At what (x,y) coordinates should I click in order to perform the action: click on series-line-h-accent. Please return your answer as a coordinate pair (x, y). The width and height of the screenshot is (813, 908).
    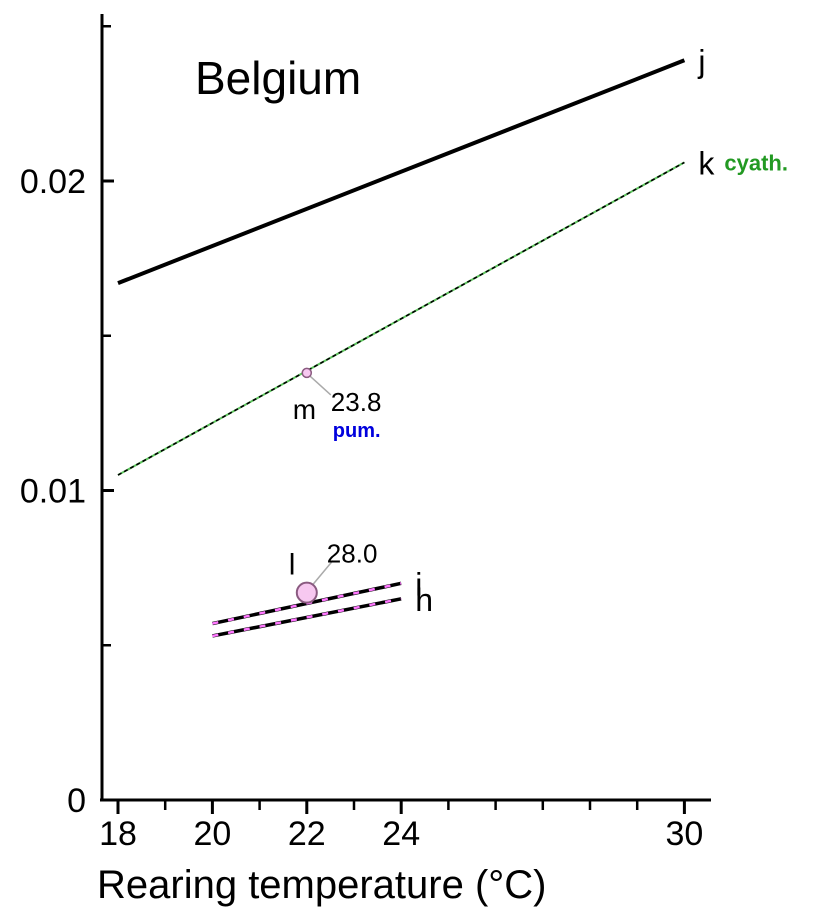
    Looking at the image, I should click on (307, 617).